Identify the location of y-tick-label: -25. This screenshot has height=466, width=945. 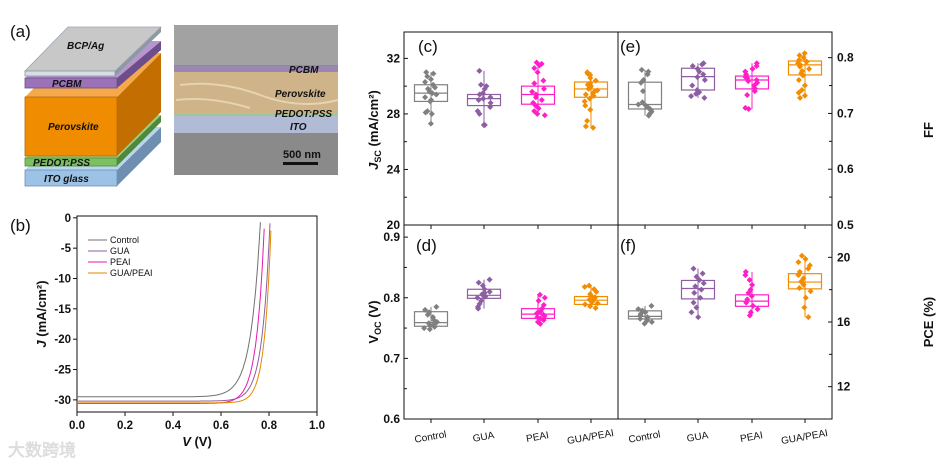
(62, 371).